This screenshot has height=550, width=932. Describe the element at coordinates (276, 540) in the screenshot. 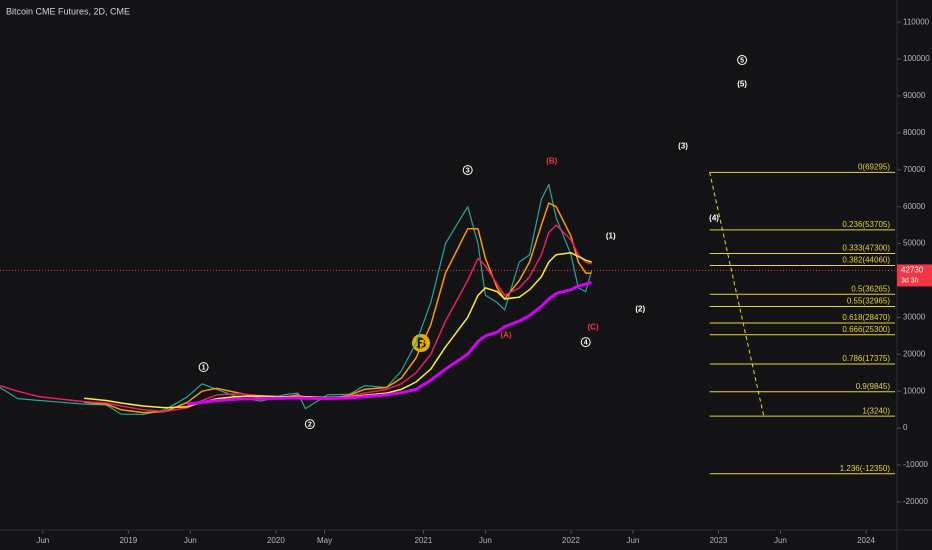

I see `x-tick-label: 2020` at that location.